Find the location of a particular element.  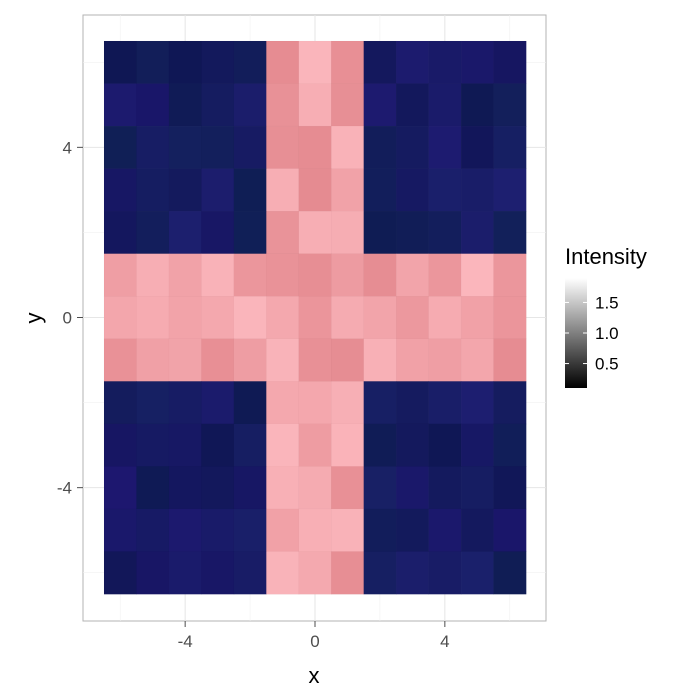

legend-tick-label: 1.5 is located at coordinates (607, 302).